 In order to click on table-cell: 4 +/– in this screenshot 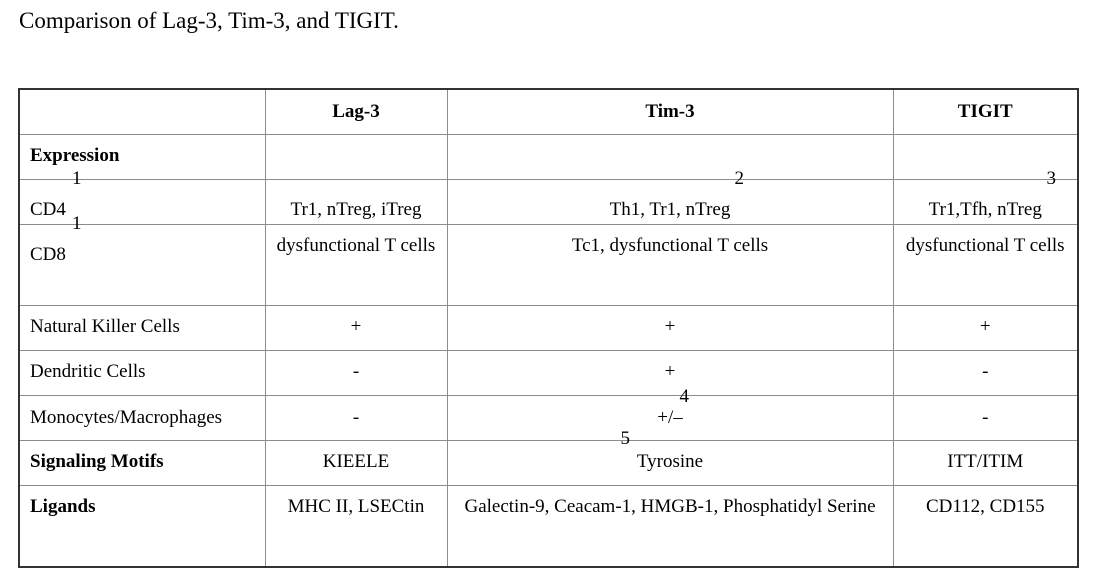, I will do `click(670, 414)`.